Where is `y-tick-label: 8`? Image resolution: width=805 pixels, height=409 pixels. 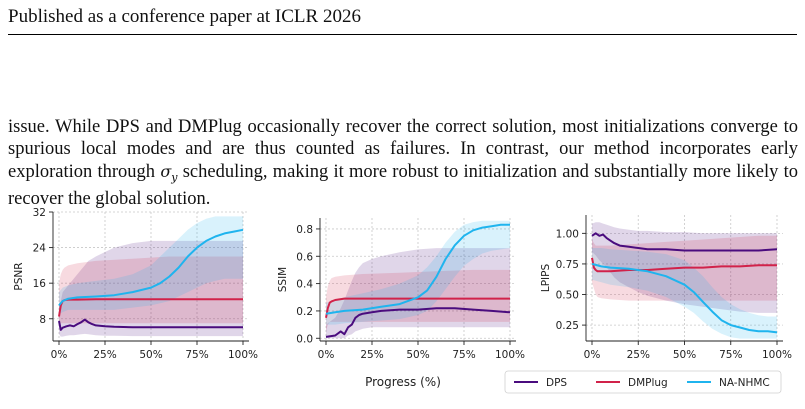
y-tick-label: 8 is located at coordinates (42, 320).